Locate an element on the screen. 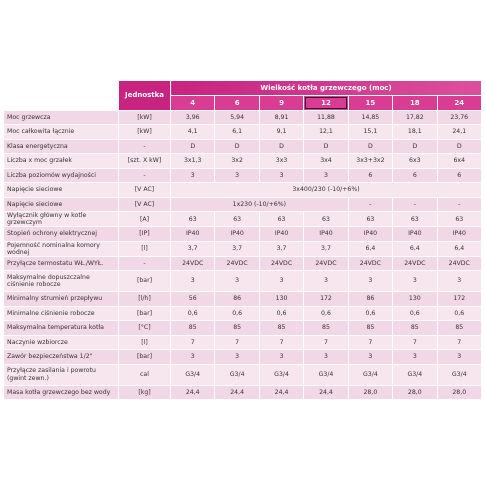  row-value: 24,1 is located at coordinates (459, 132).